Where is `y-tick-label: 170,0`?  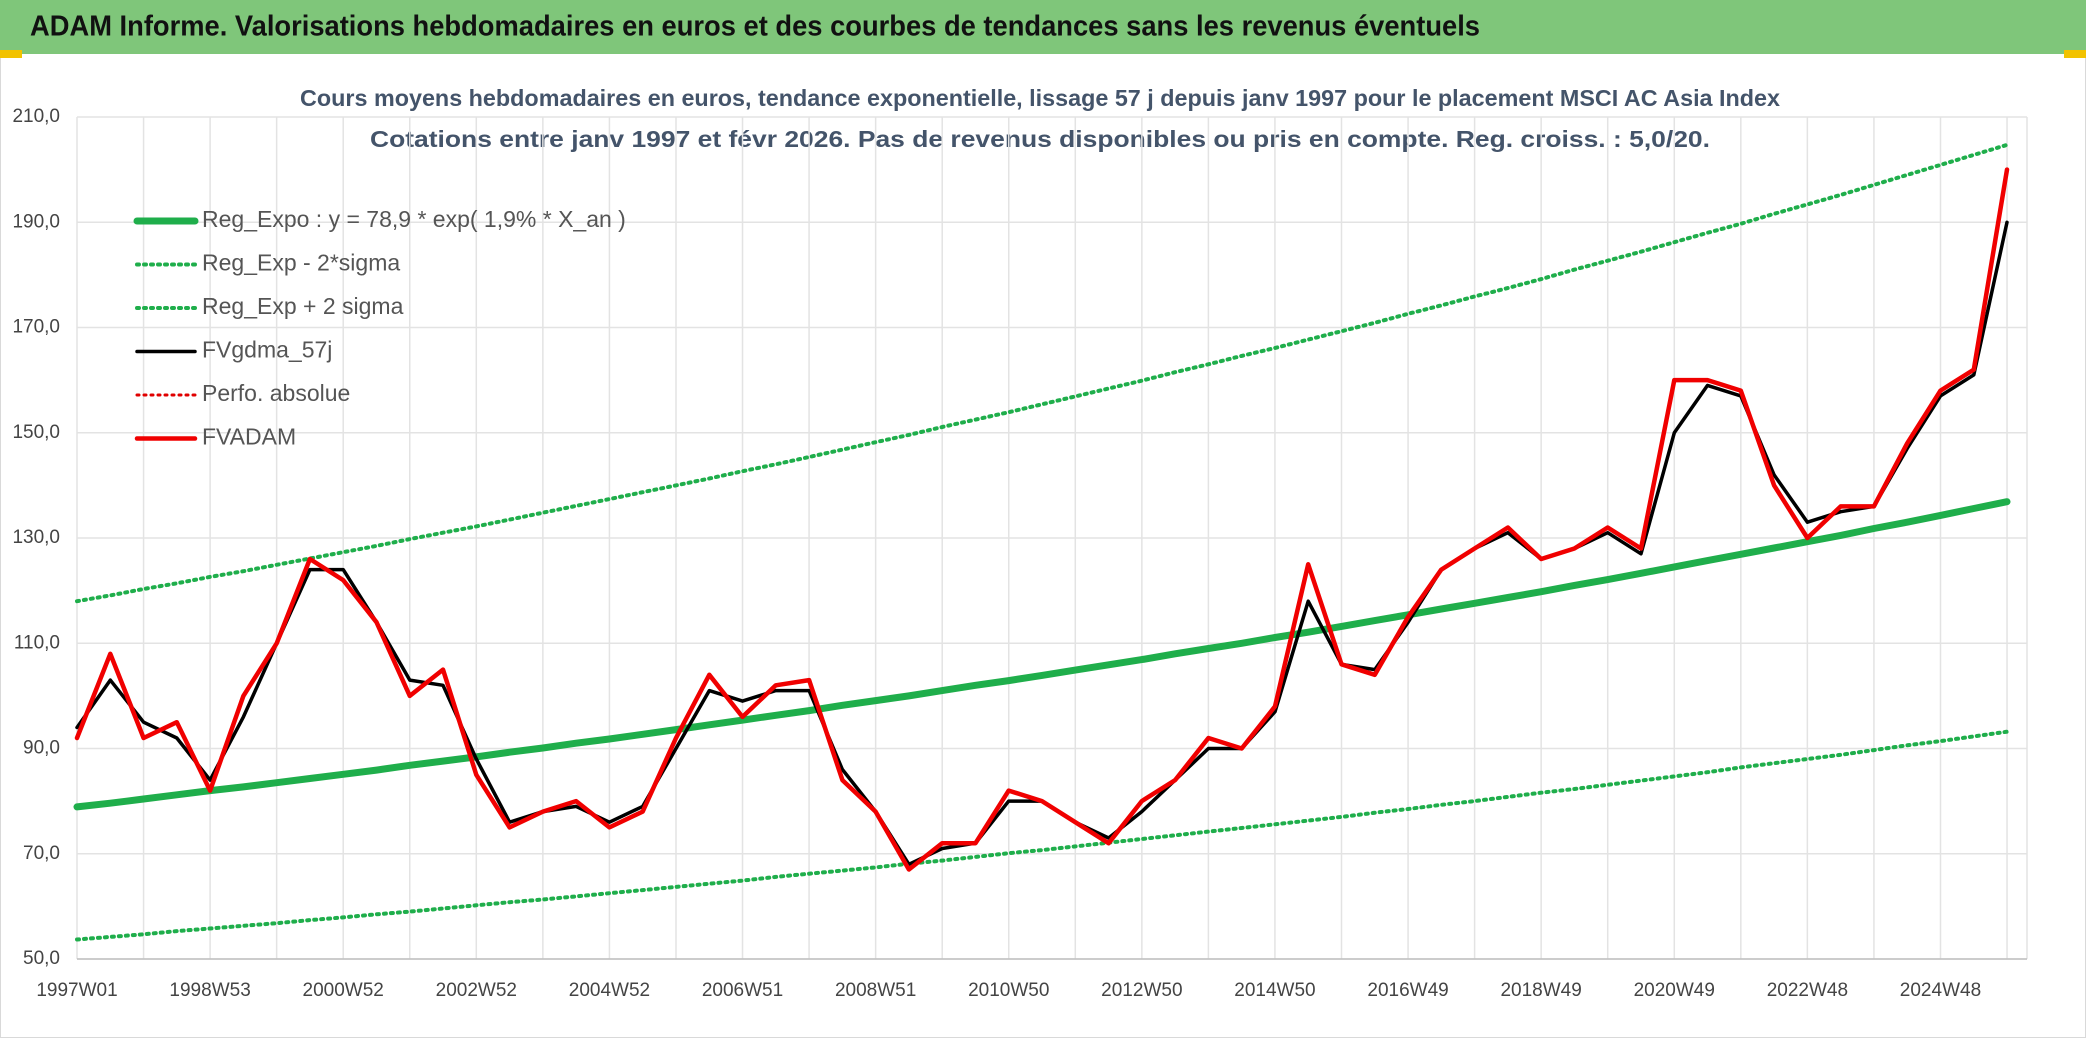
y-tick-label: 170,0 is located at coordinates (36, 327).